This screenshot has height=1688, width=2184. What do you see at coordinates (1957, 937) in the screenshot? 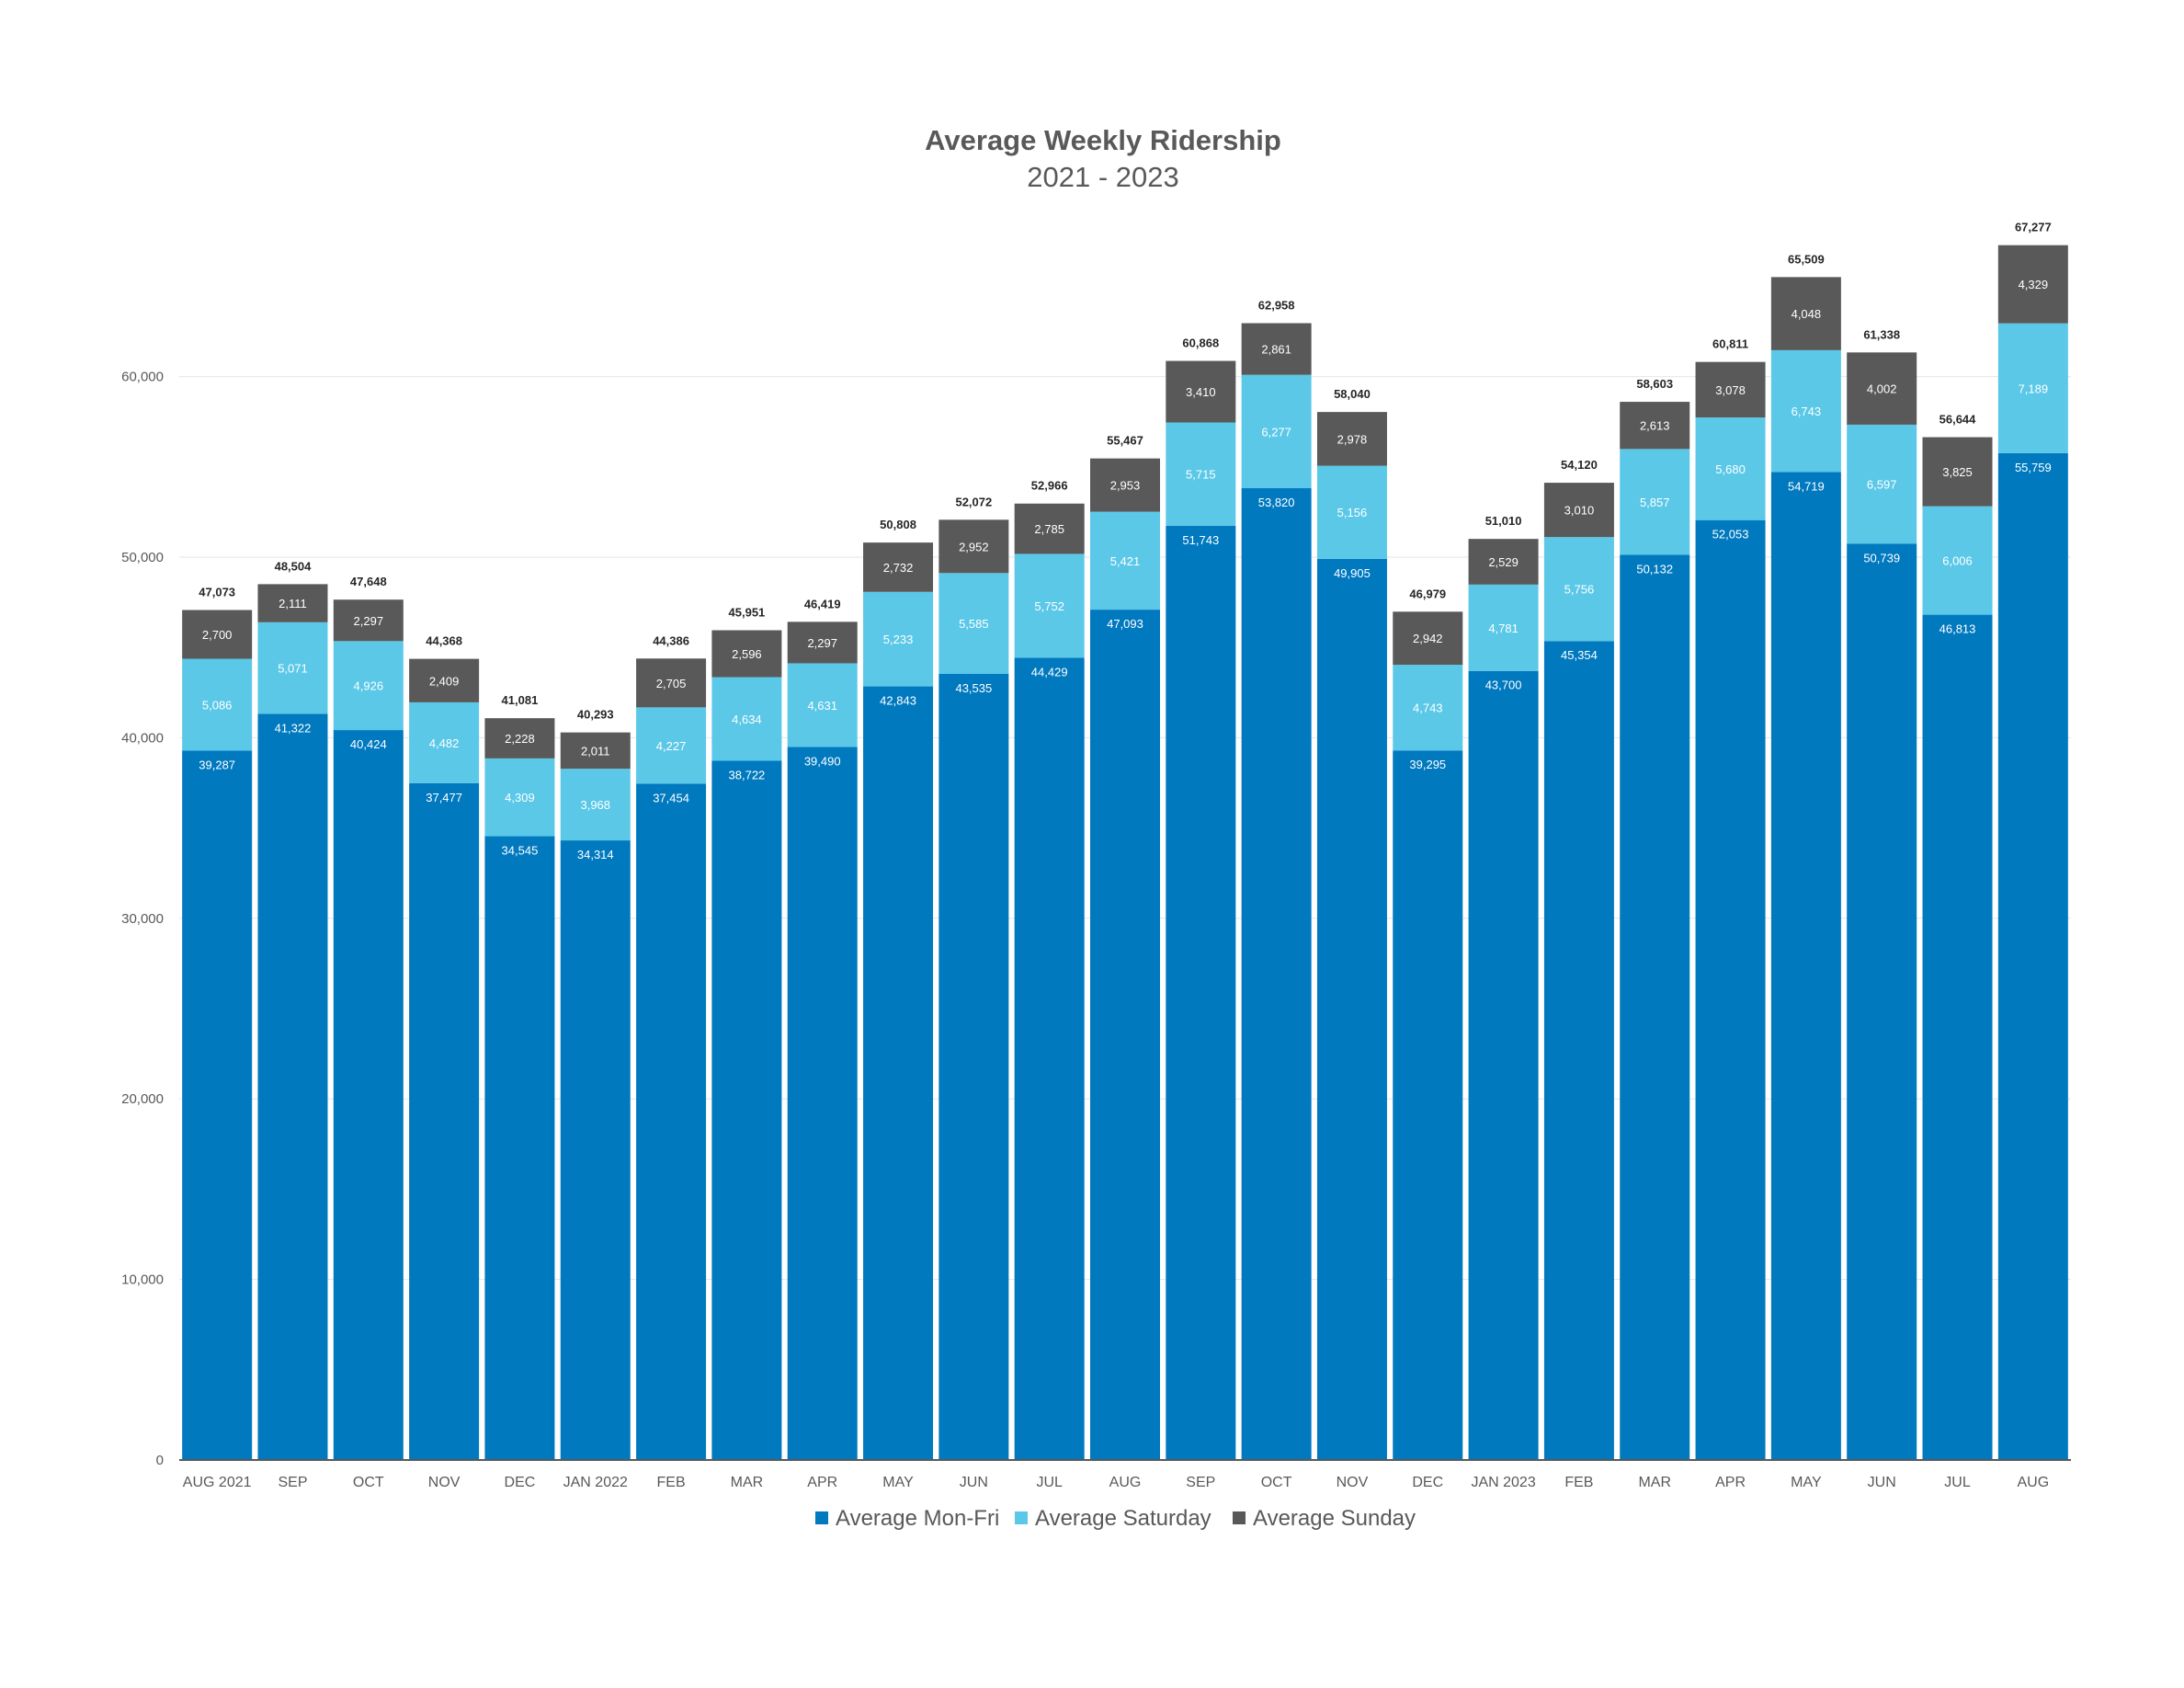
I see `bar-stack: 46,813 6,006 3,825 56,644` at bounding box center [1957, 937].